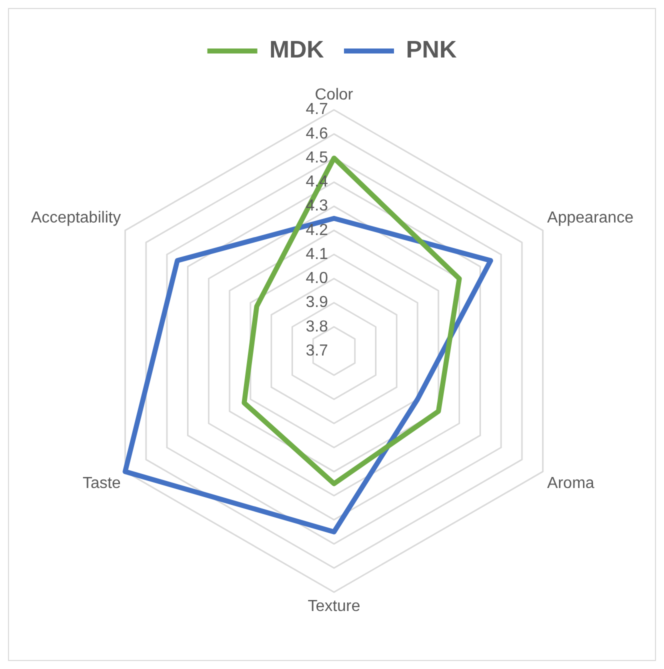 Image resolution: width=664 pixels, height=669 pixels. Describe the element at coordinates (317, 279) in the screenshot. I see `y-tick-label: 4.0` at that location.